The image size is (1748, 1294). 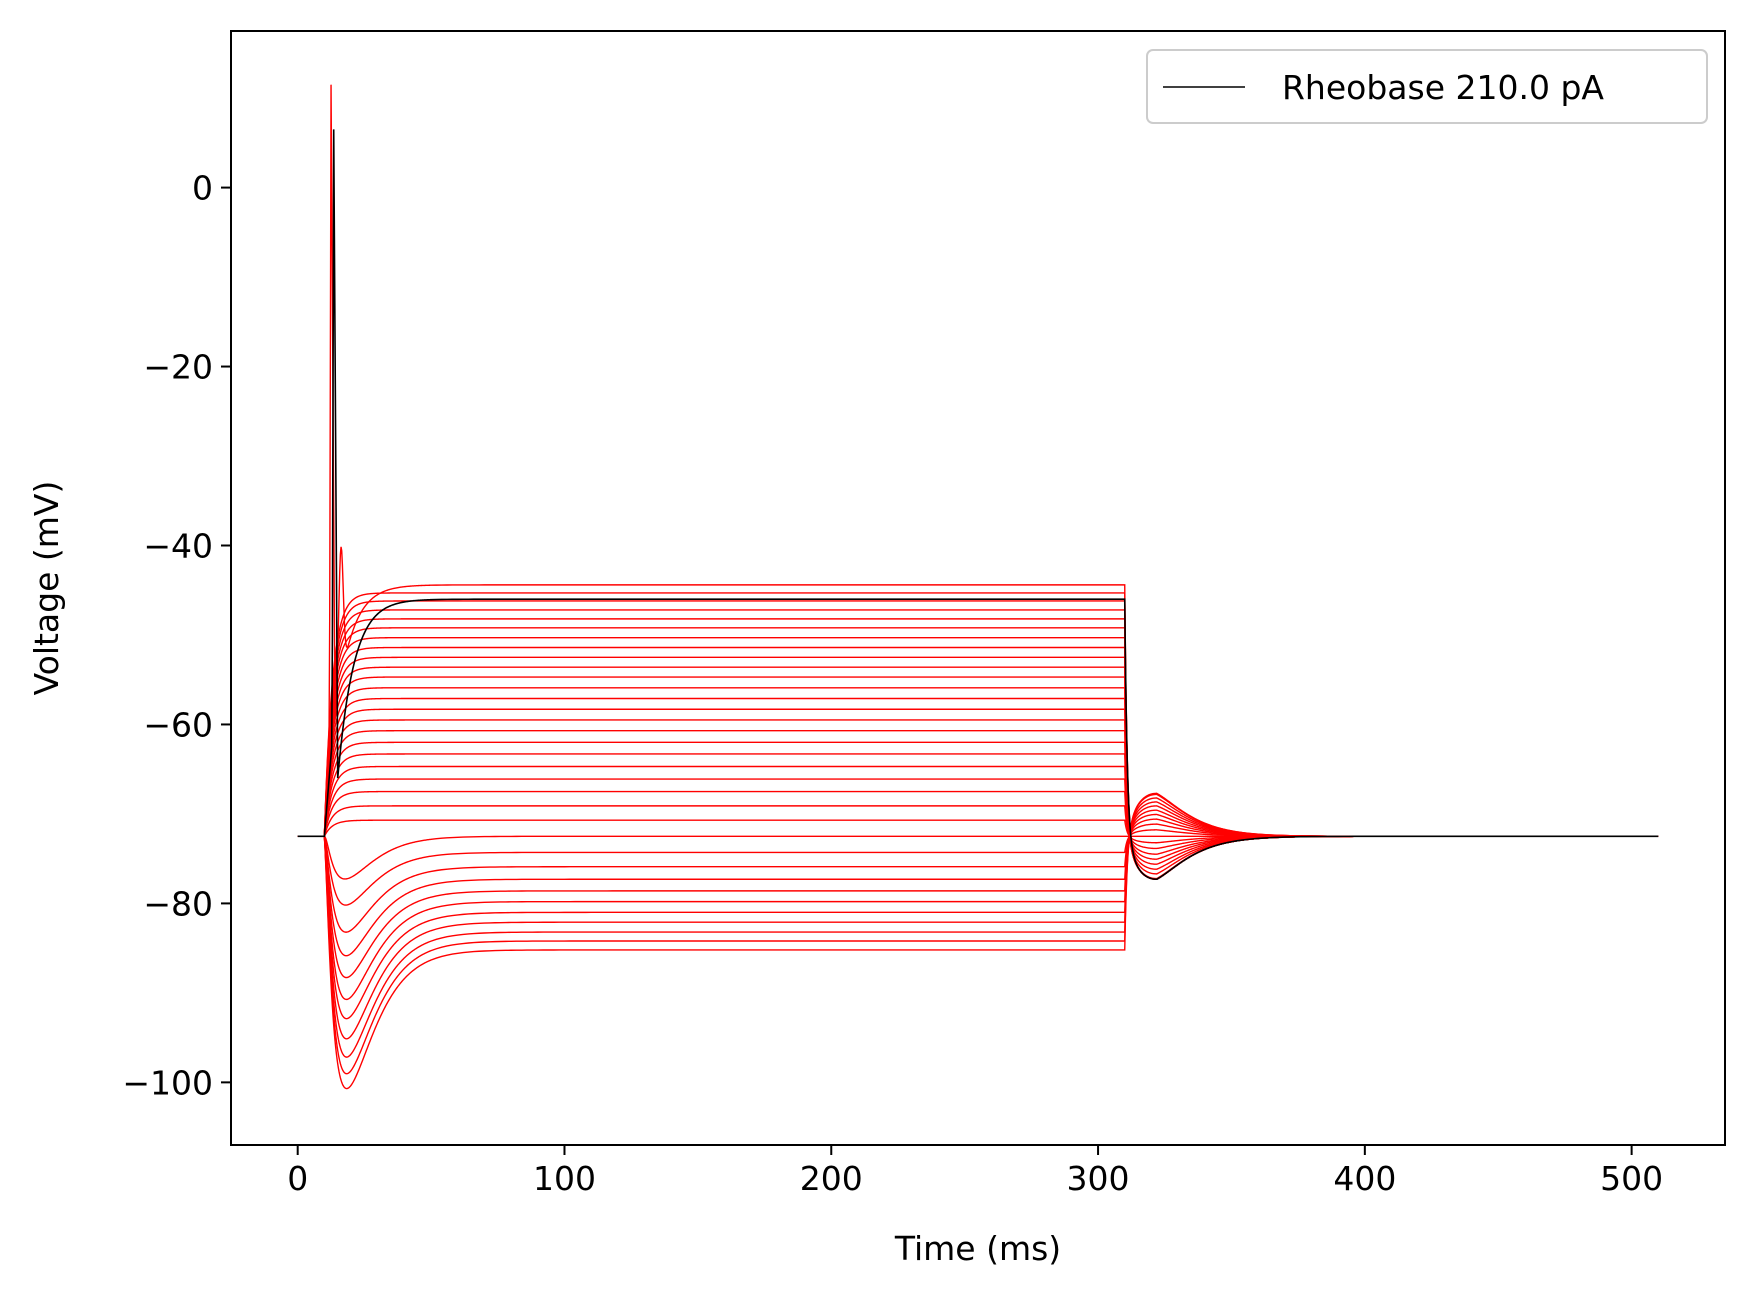 What do you see at coordinates (178, 724) in the screenshot?
I see `y-tick-label: −60` at bounding box center [178, 724].